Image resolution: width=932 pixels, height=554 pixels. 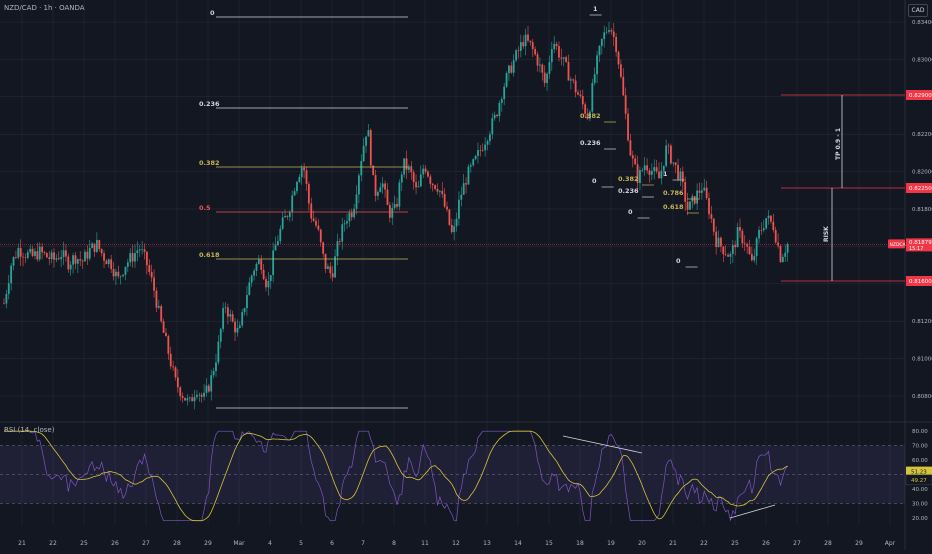 What do you see at coordinates (920, 447) in the screenshot?
I see `rsi-tick-label: 70.00` at bounding box center [920, 447].